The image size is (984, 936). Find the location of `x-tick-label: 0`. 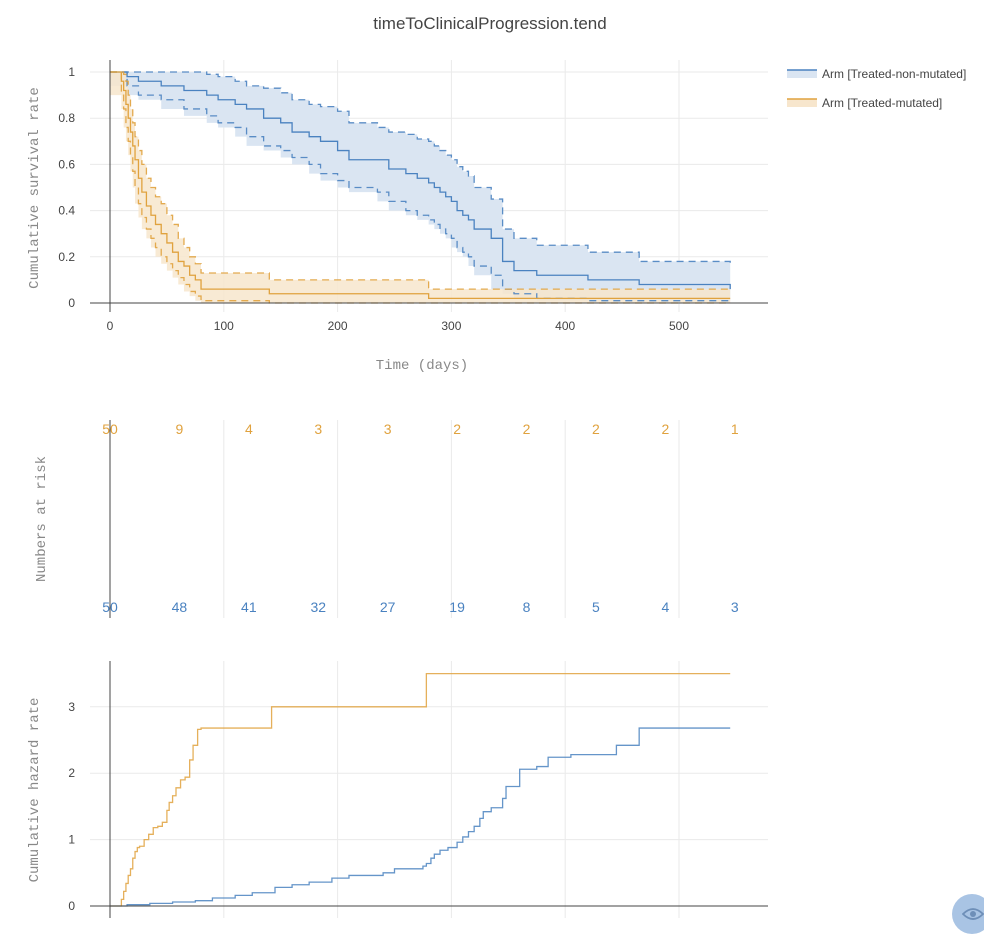

x-tick-label: 0 is located at coordinates (110, 326).